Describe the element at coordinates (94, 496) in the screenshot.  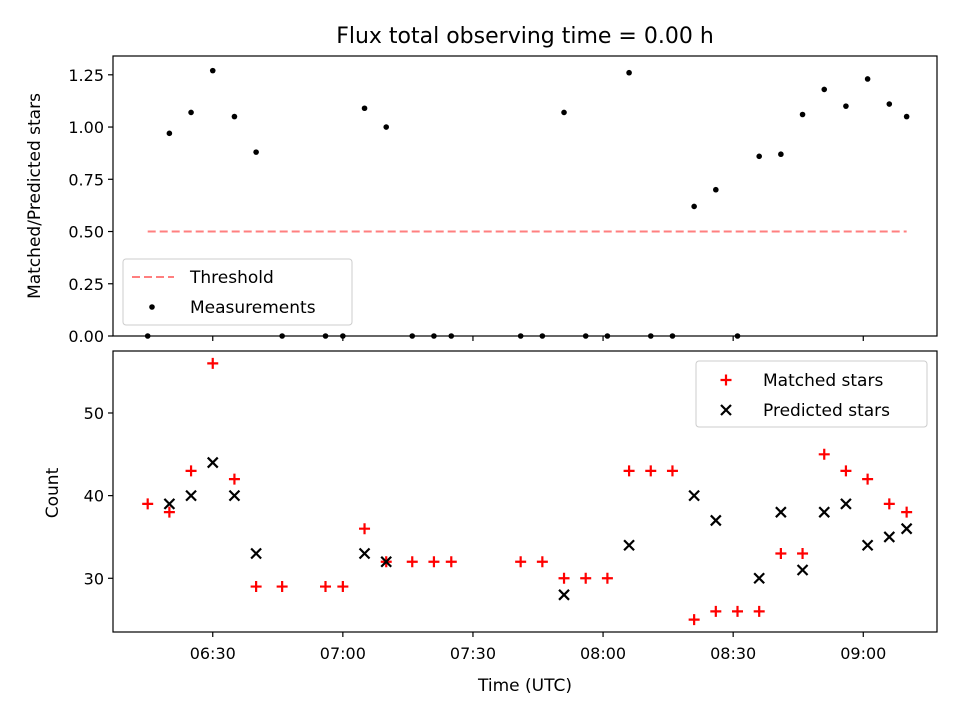
I see `y-tick-label: 40` at that location.